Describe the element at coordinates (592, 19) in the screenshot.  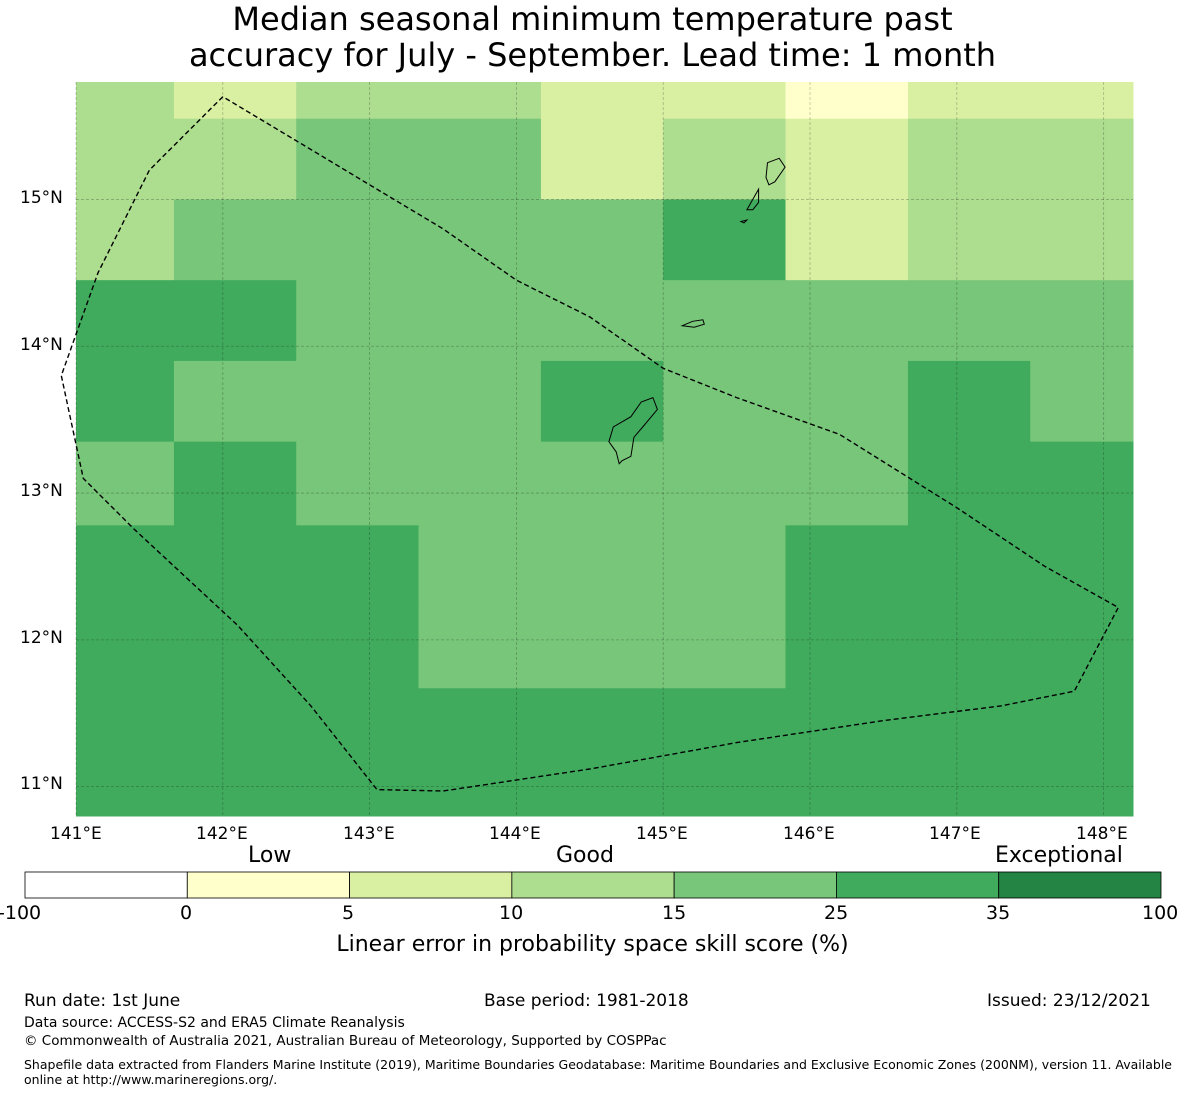
I see `chart-title-line-1: Median seasonal minimum temperature past` at that location.